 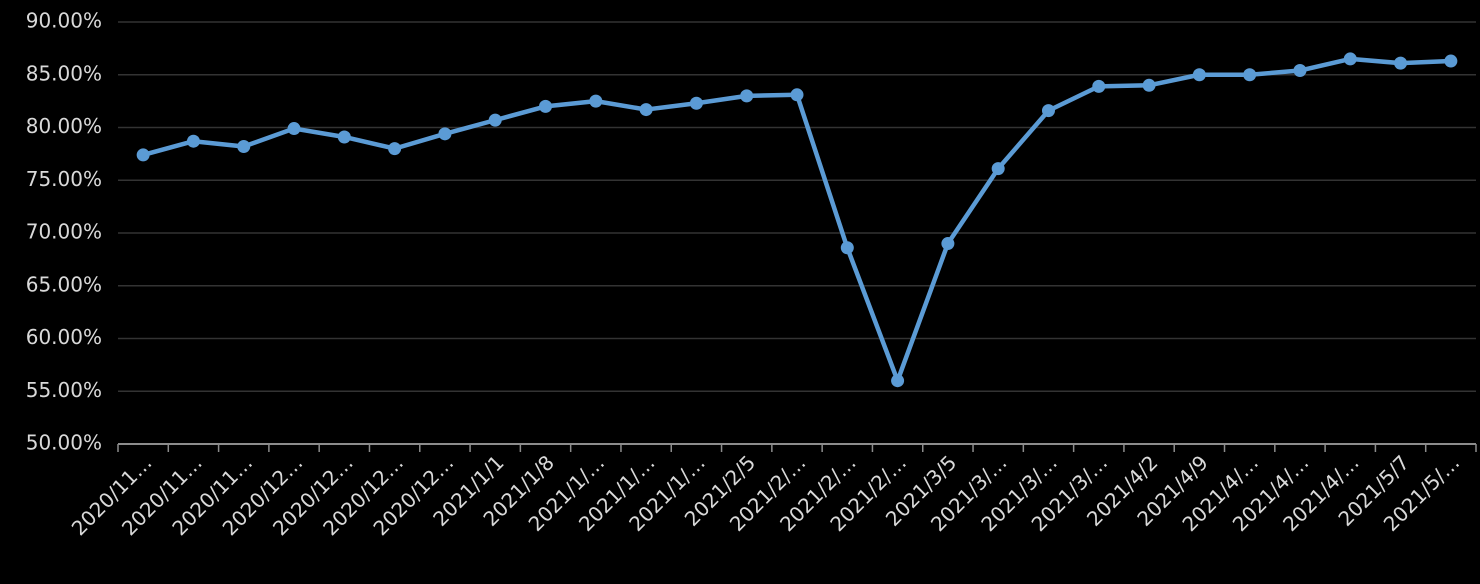 I want to click on y-tick-label: 85.00%, so click(x=64, y=73).